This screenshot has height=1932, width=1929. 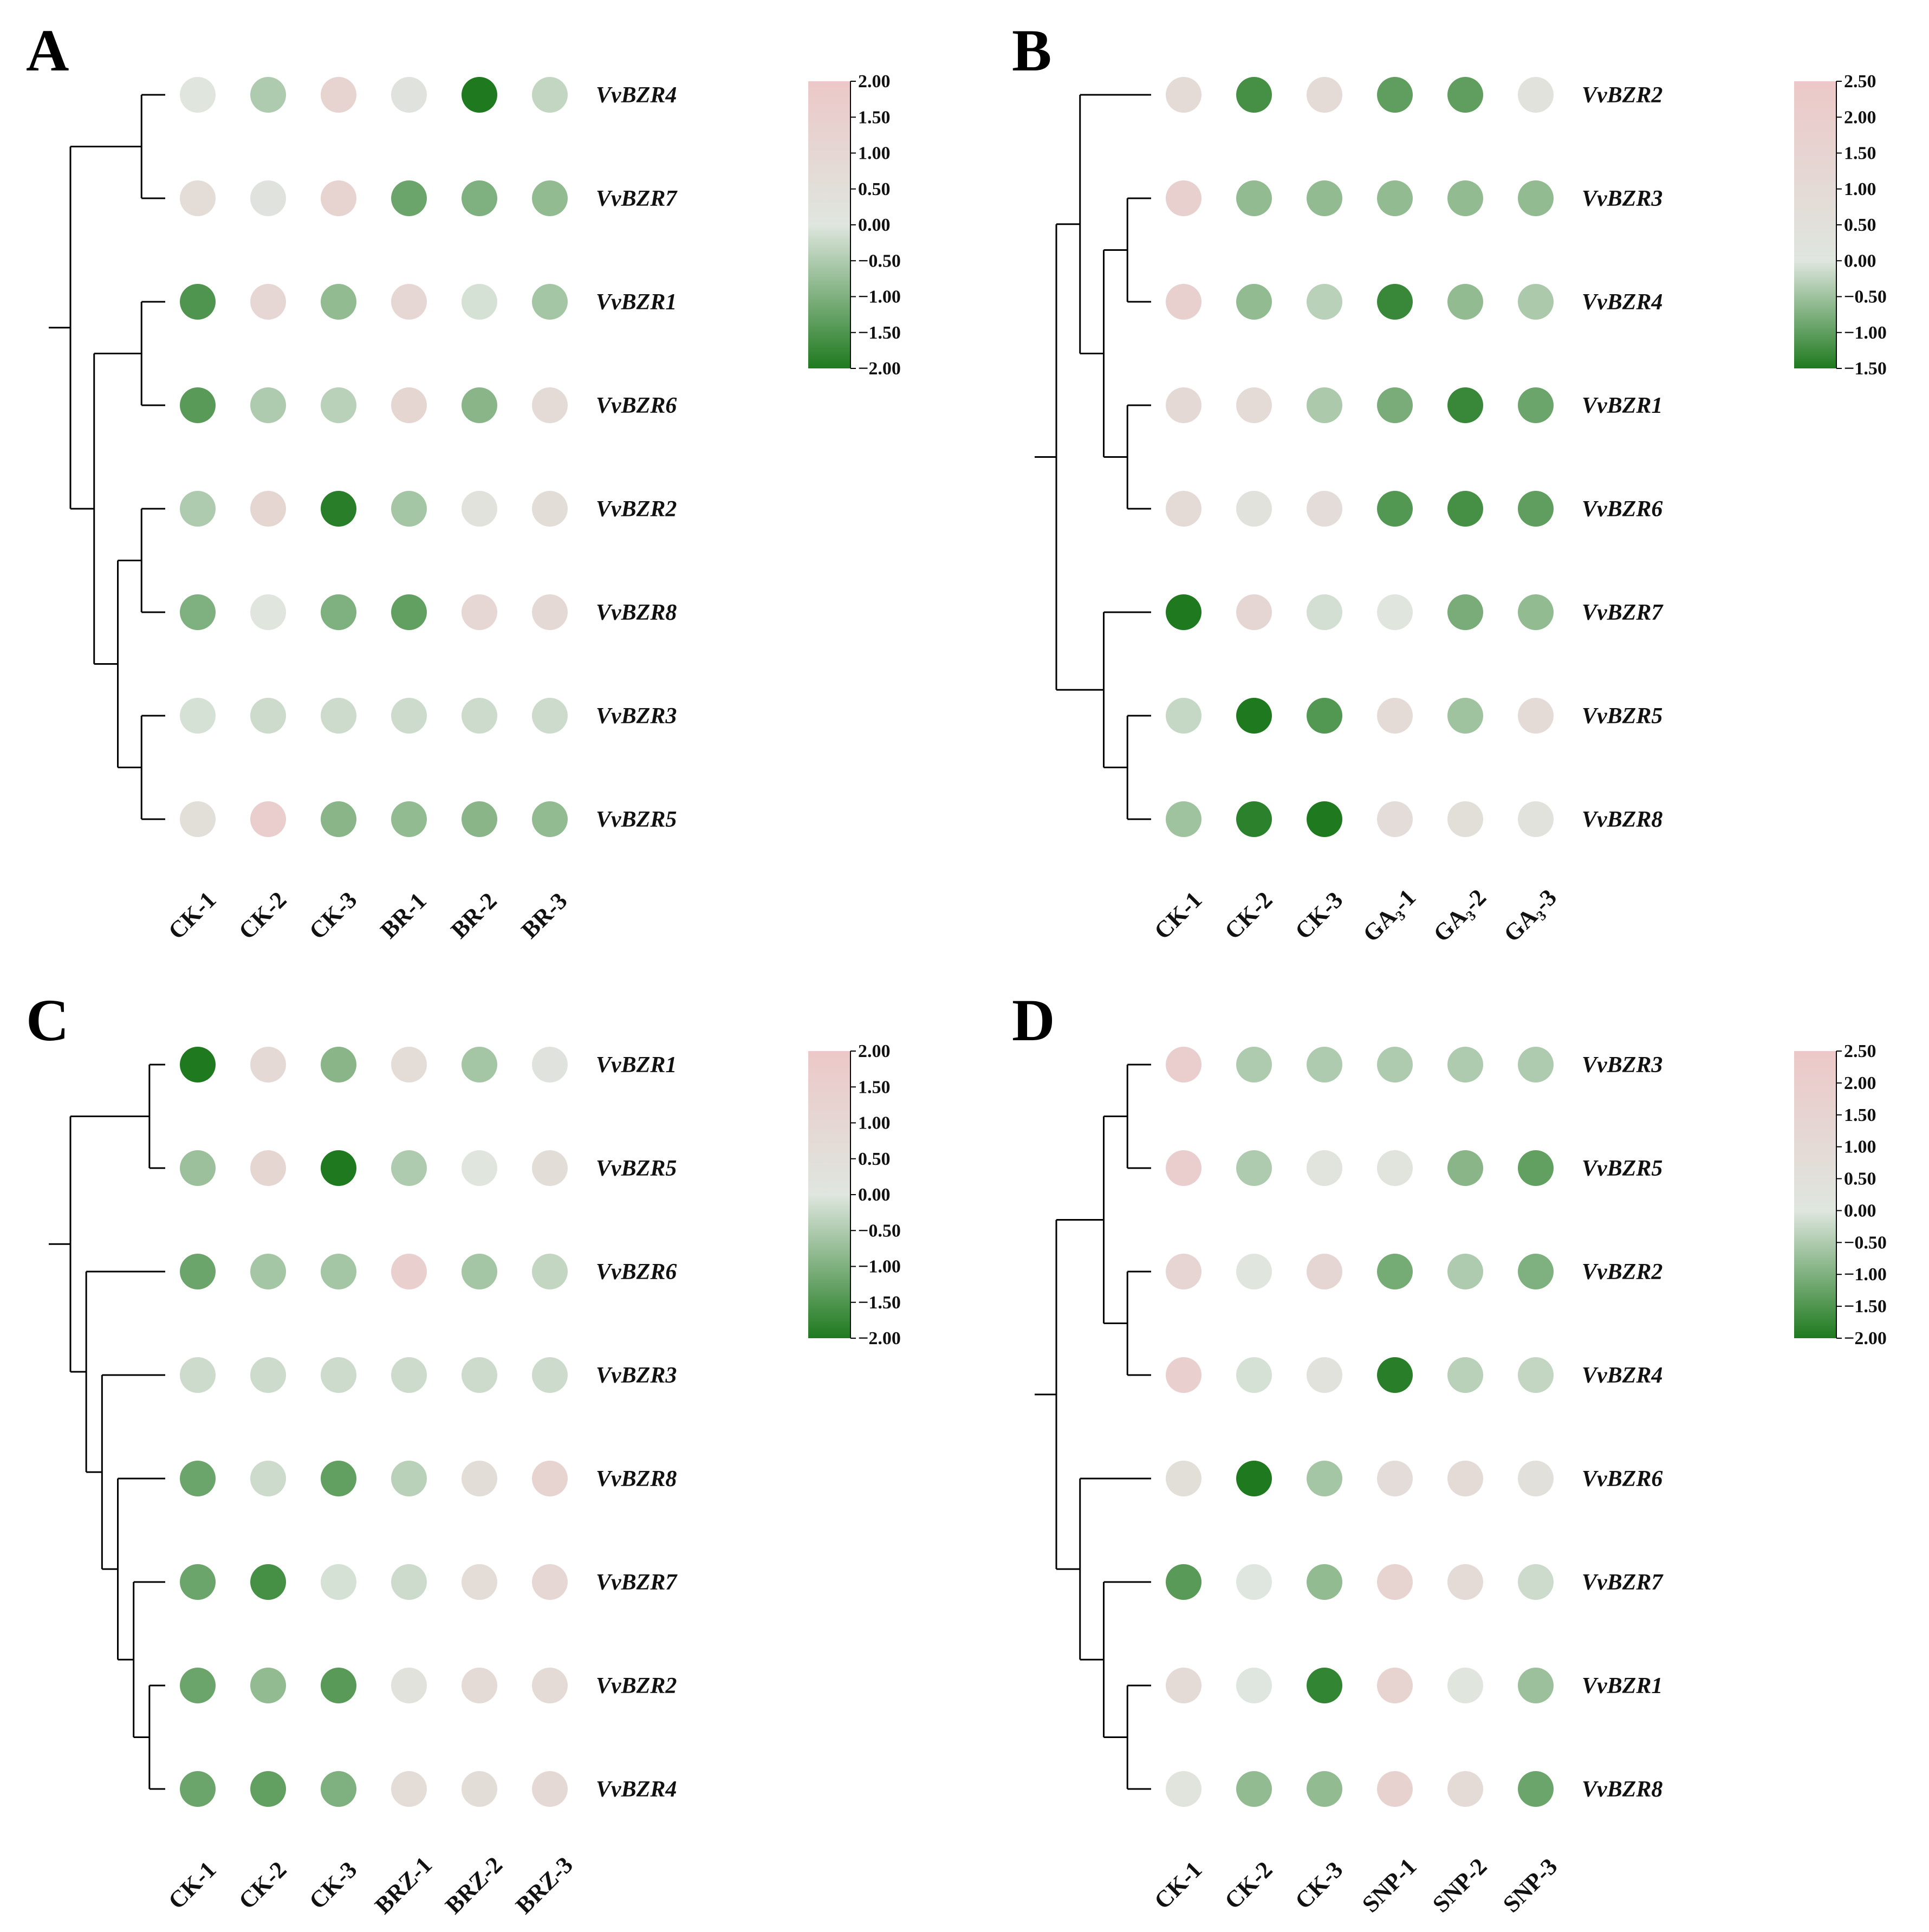 What do you see at coordinates (544, 915) in the screenshot?
I see `column-label: BR-3` at bounding box center [544, 915].